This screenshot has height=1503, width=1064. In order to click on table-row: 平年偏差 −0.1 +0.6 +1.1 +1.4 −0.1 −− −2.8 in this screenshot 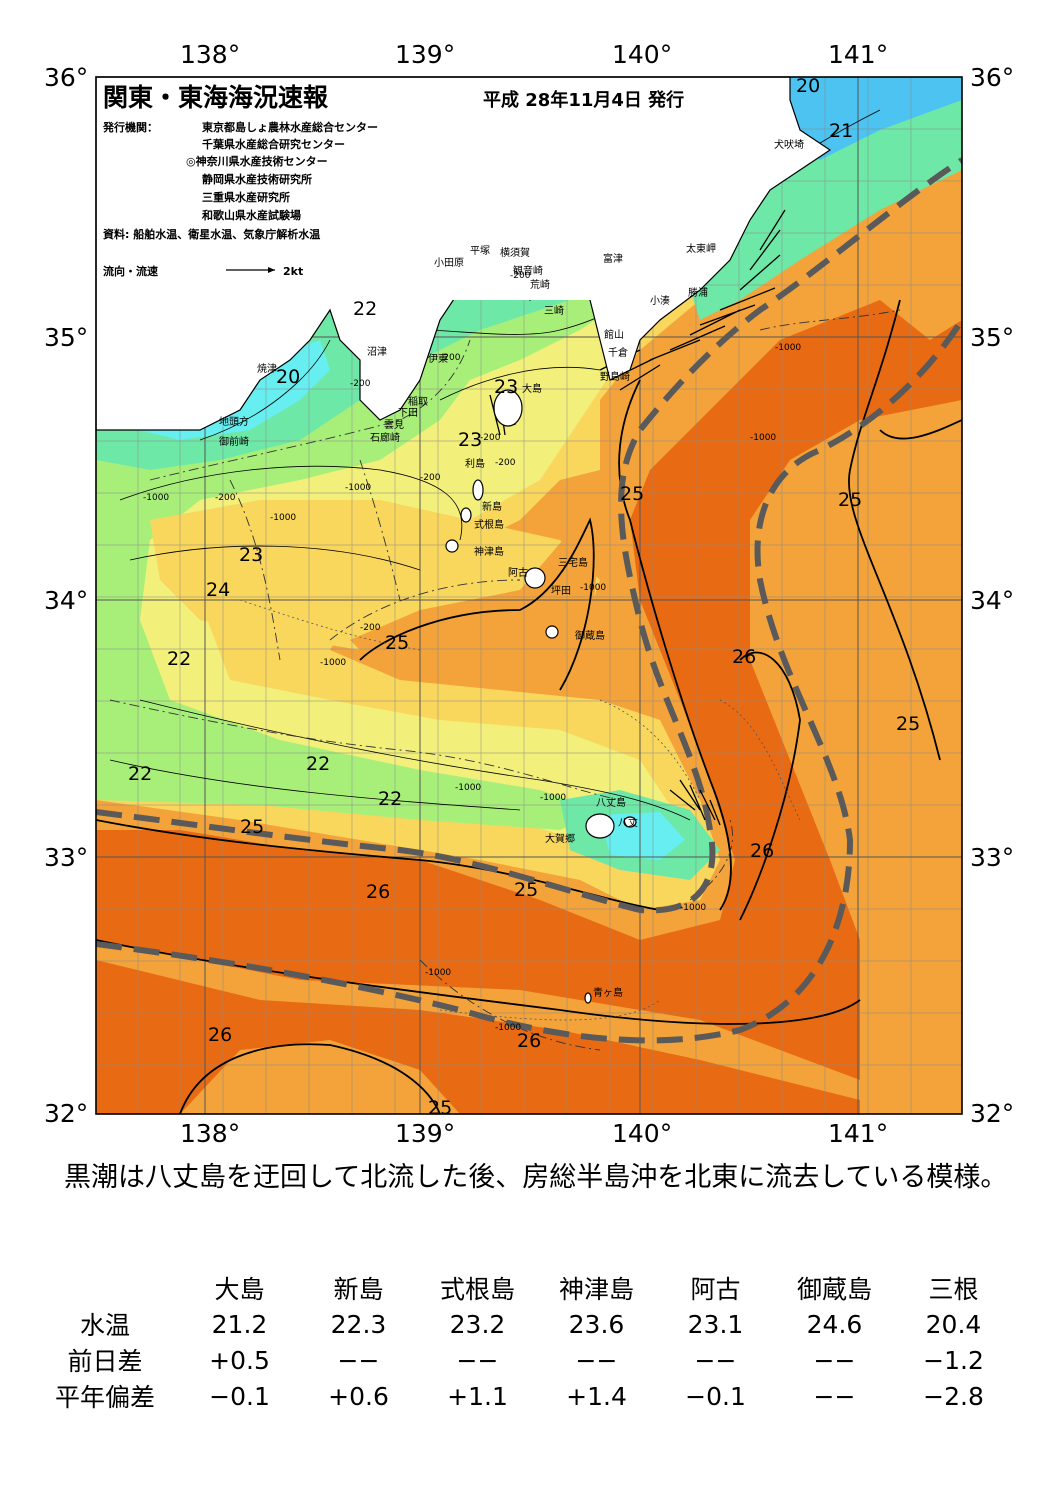, I will do `click(521, 1396)`.